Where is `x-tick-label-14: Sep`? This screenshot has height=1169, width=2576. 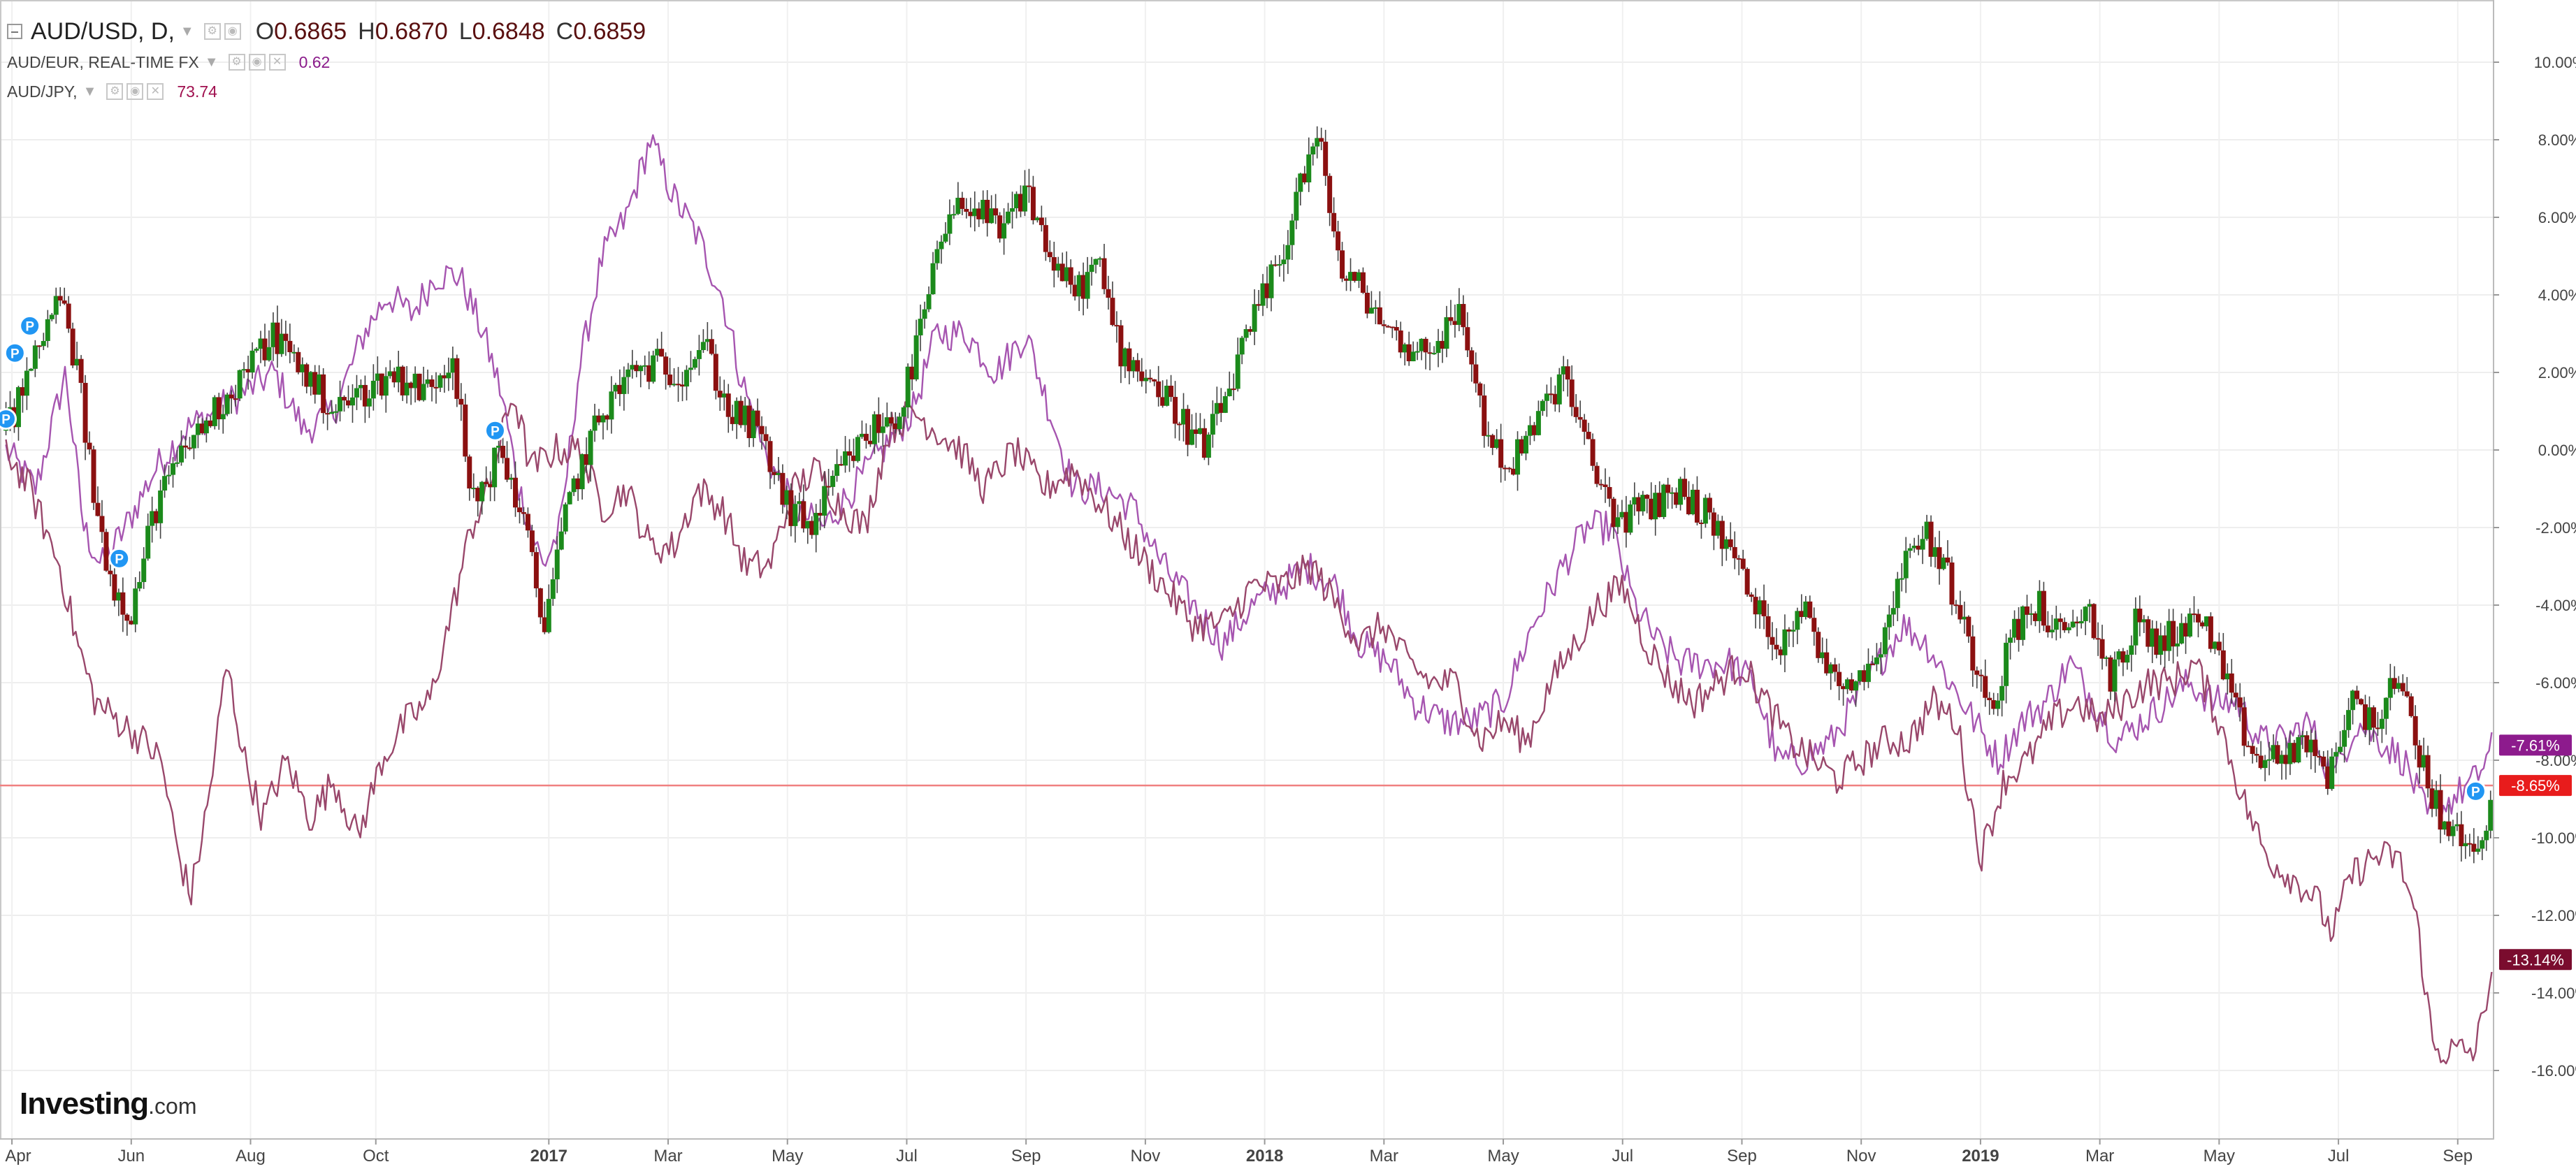
x-tick-label-14: Sep is located at coordinates (1742, 1156).